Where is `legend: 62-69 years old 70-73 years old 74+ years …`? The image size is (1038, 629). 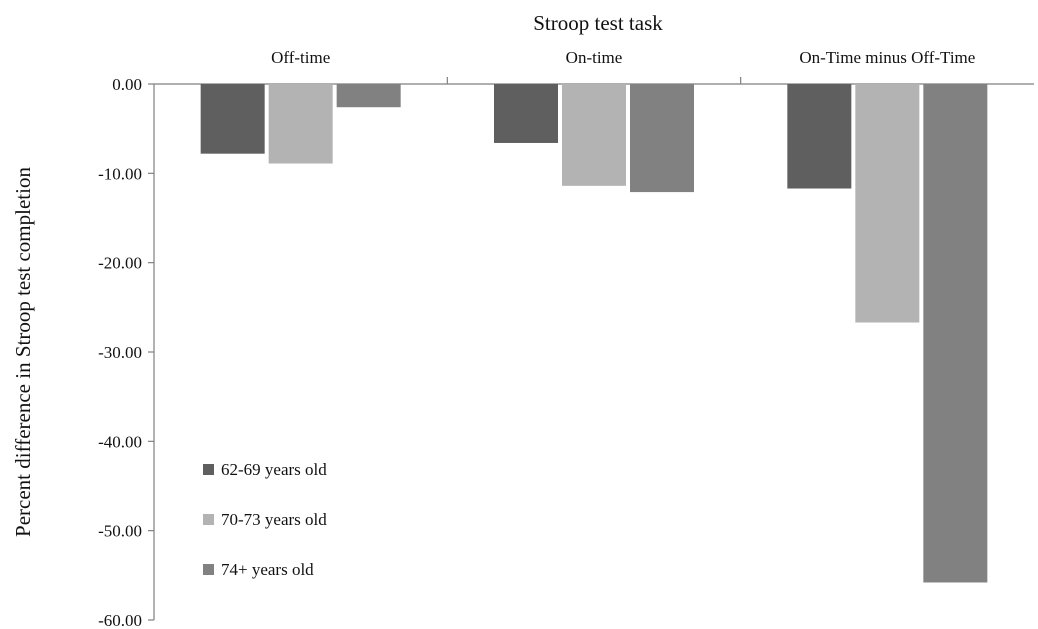 legend: 62-69 years old 70-73 years old 74+ years … is located at coordinates (265, 519).